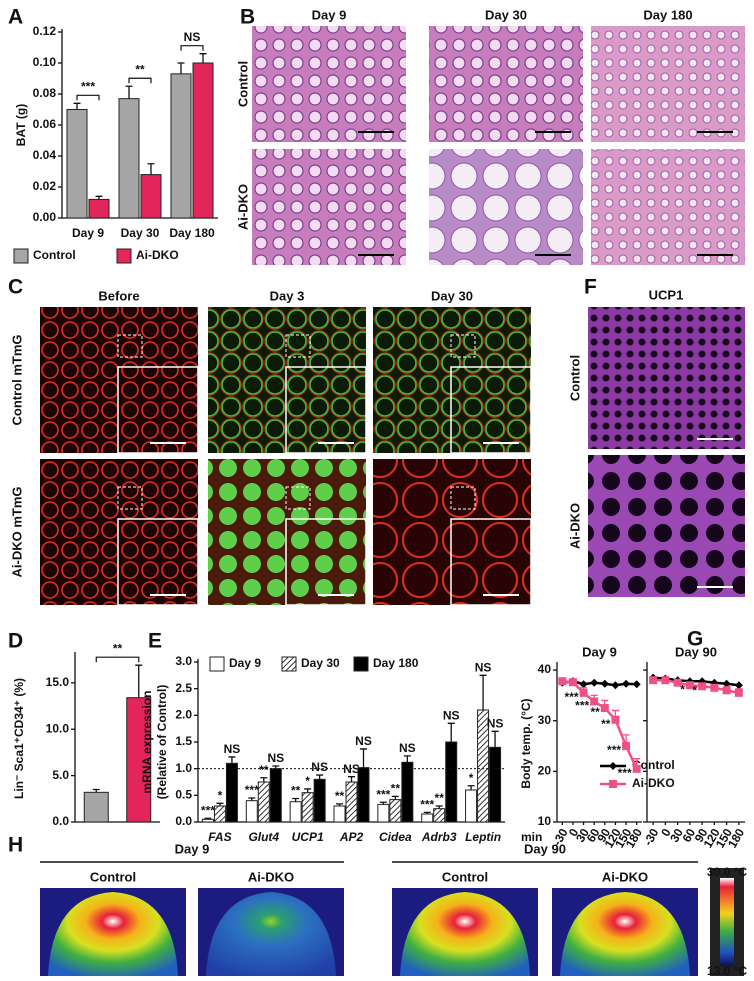 The width and height of the screenshot is (754, 981). I want to click on panel-label: H, so click(15, 845).